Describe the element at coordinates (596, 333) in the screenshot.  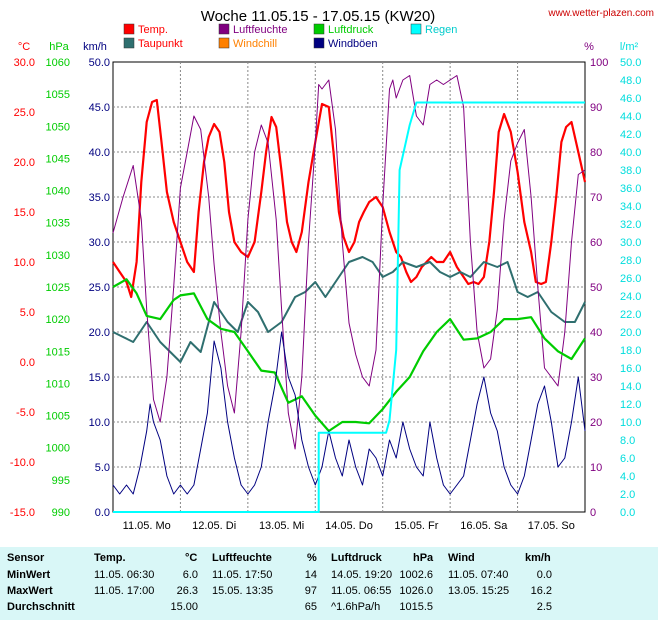
I see `tick-label-humidity: 40` at that location.